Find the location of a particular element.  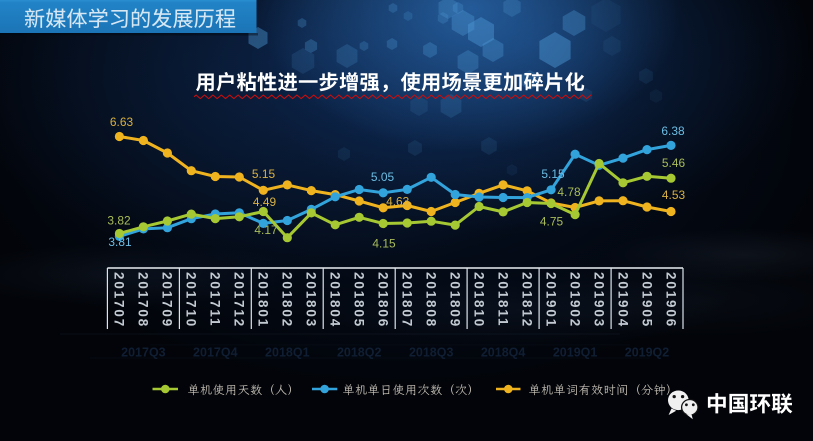

svg-text: 201808 is located at coordinates (431, 300).